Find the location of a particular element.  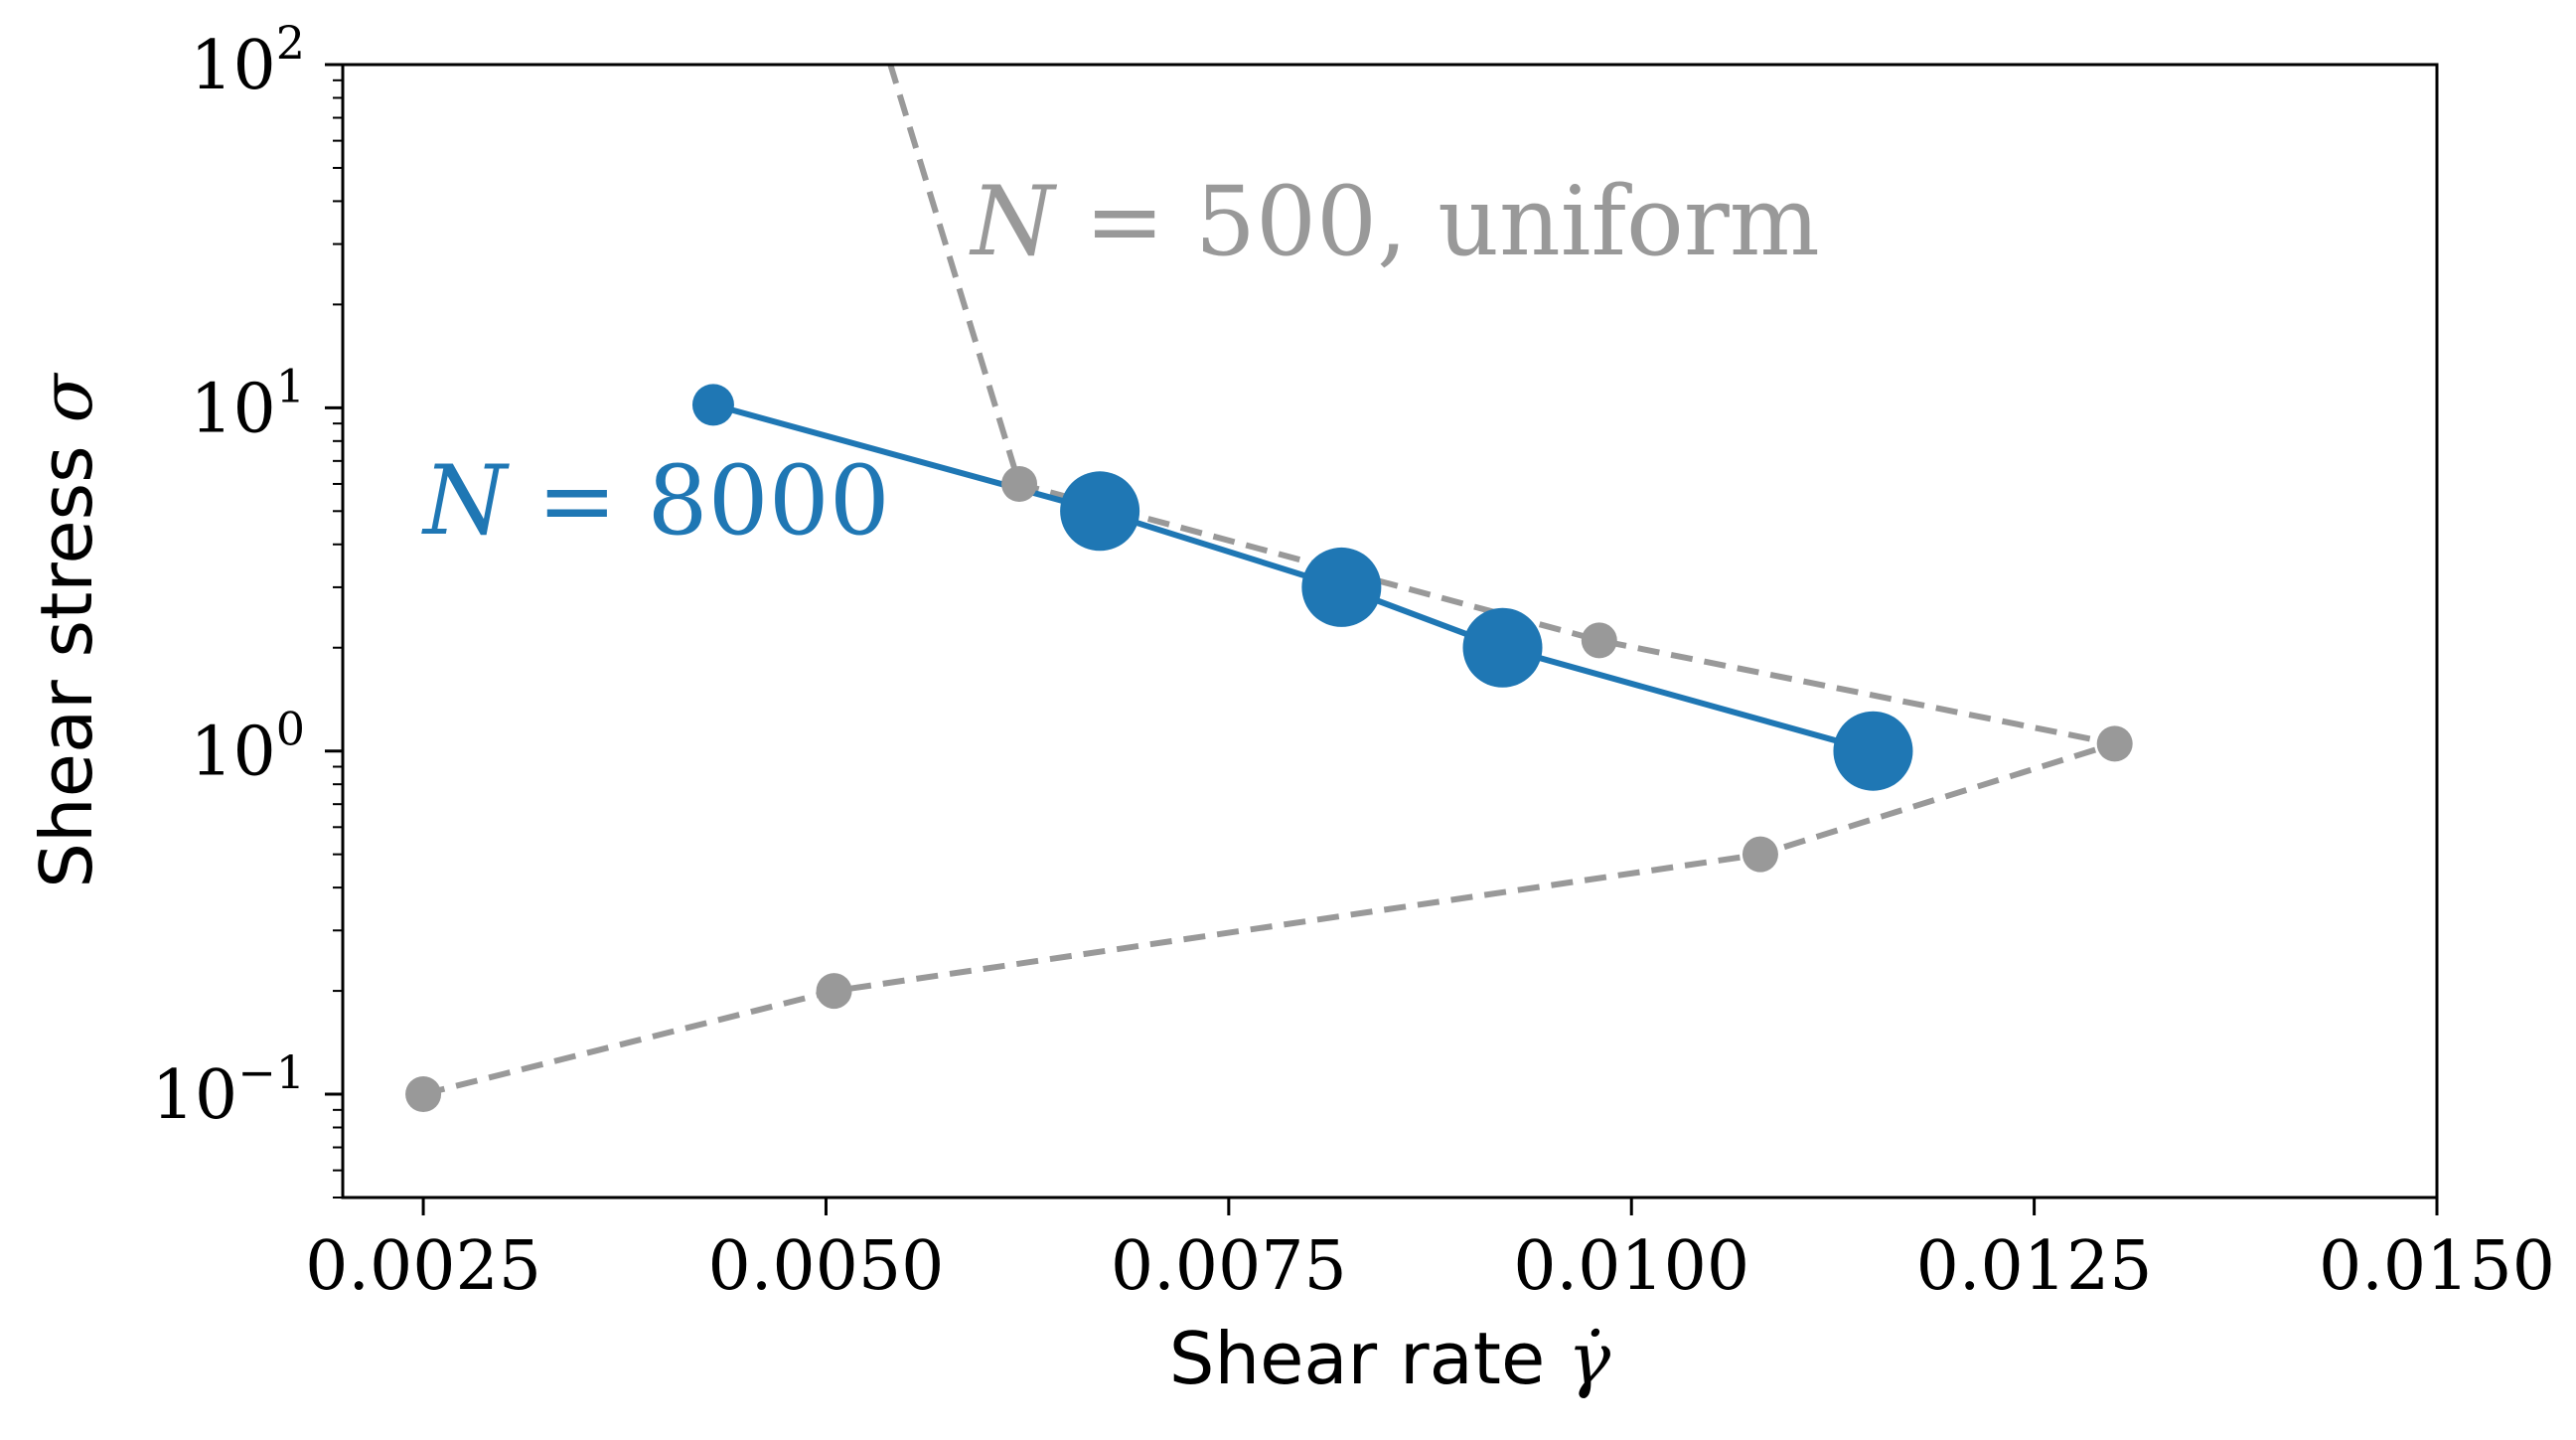

y-tick-label: 10⁻¹ is located at coordinates (229, 1090).